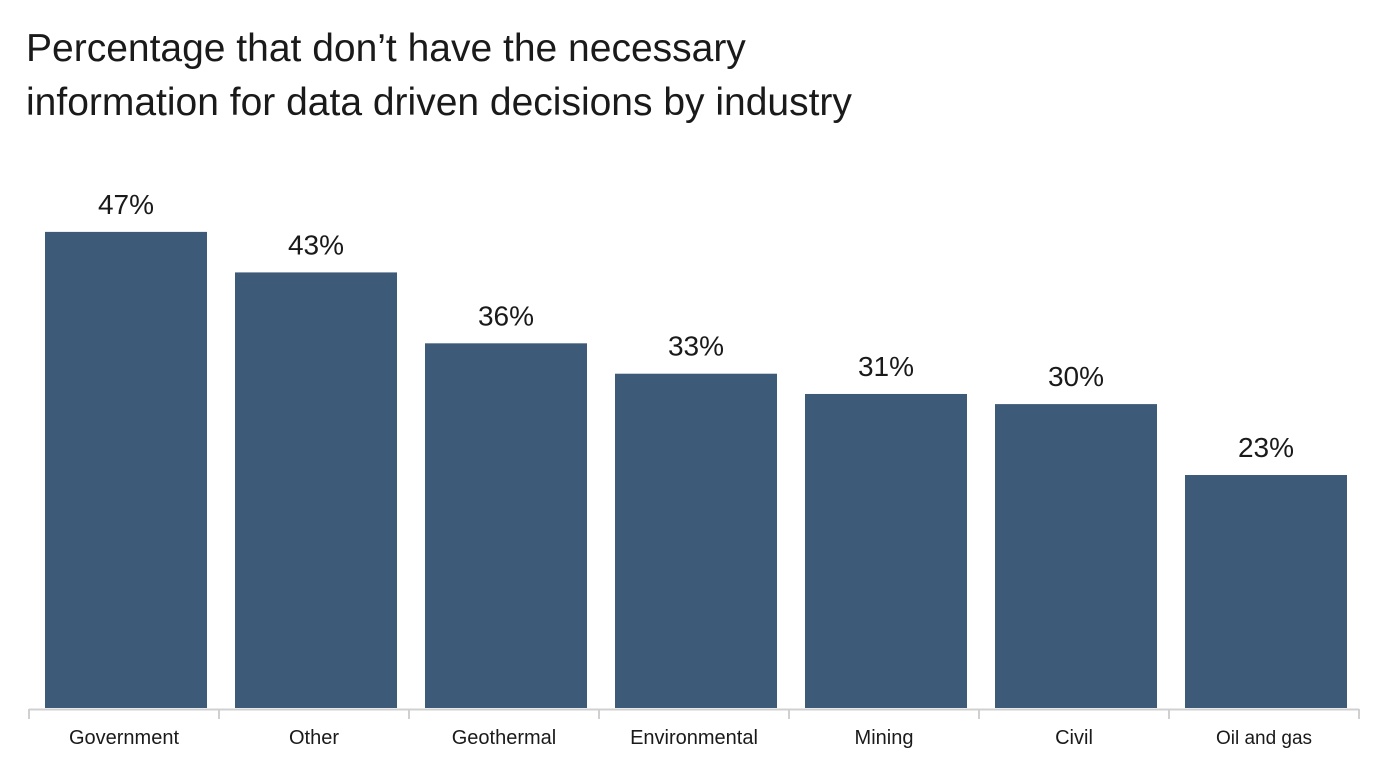  What do you see at coordinates (696, 540) in the screenshot?
I see `bar-environmental` at bounding box center [696, 540].